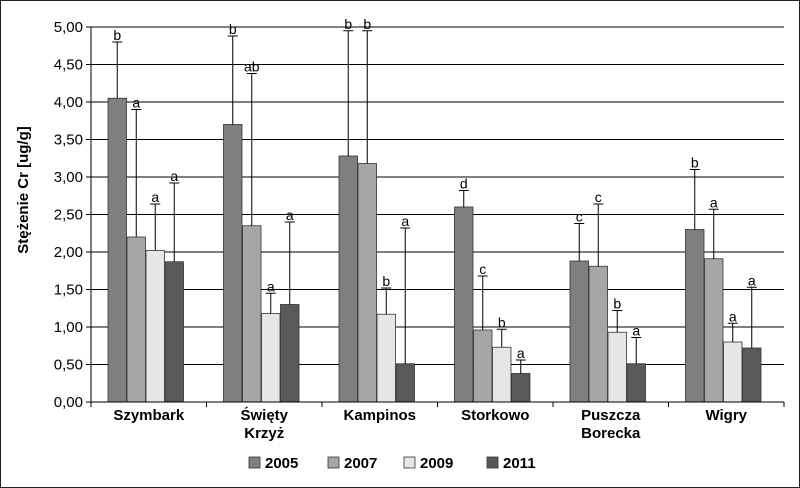 This screenshot has height=488, width=800. What do you see at coordinates (68, 365) in the screenshot?
I see `y-tick-label: 0,50` at bounding box center [68, 365].